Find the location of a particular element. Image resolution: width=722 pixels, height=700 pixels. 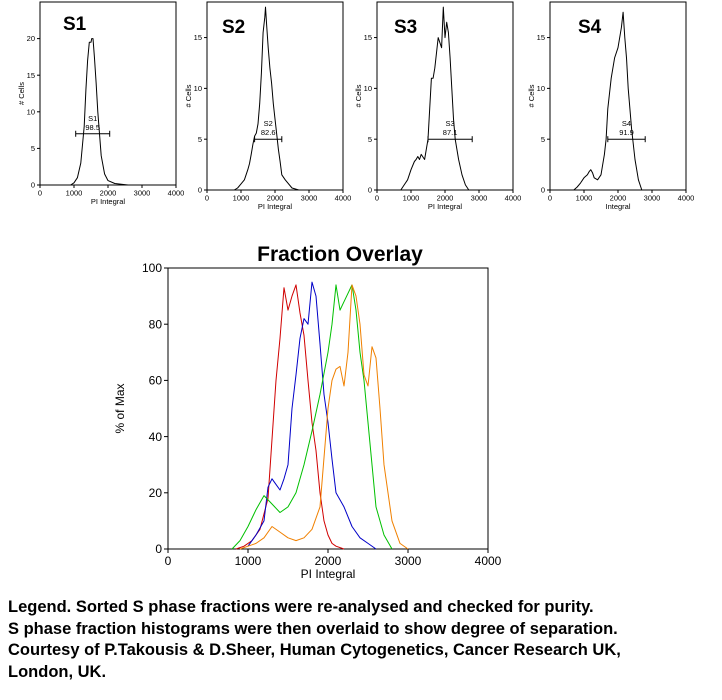

gate-name: S2 is located at coordinates (268, 123).